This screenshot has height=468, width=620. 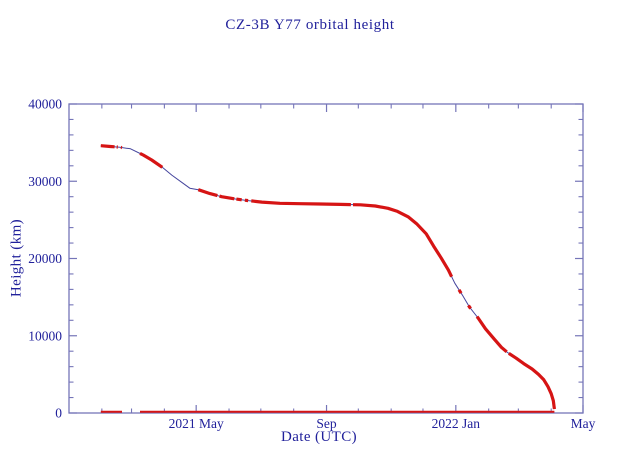 I want to click on y-tick-label: 30000, so click(x=45, y=181).